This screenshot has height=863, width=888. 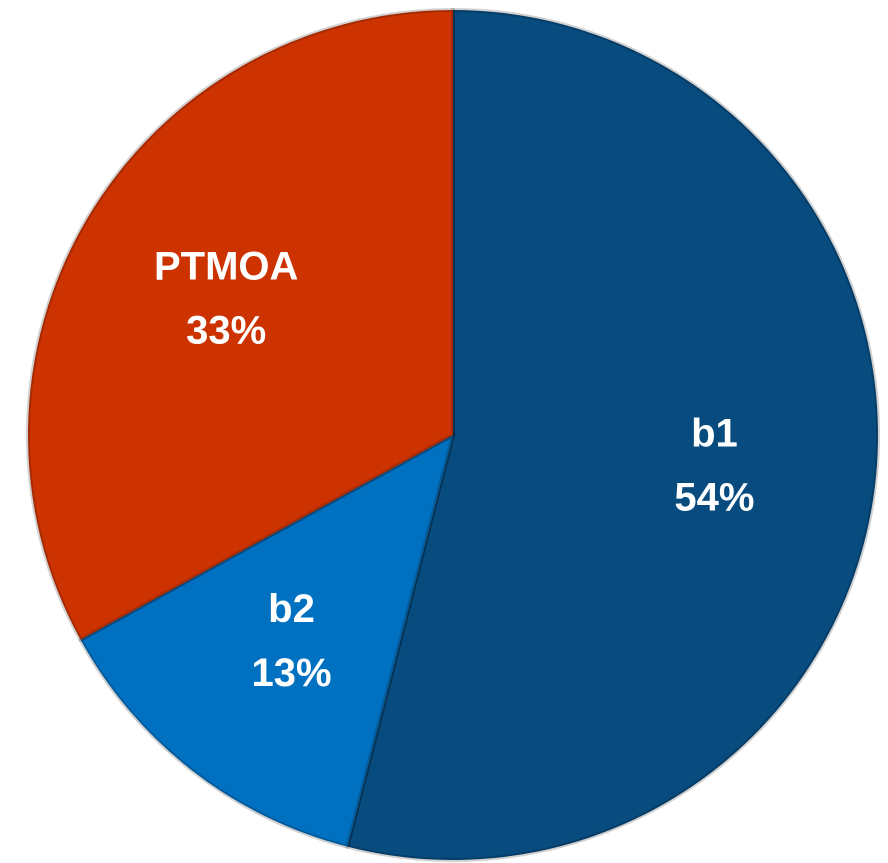 What do you see at coordinates (714, 434) in the screenshot?
I see `slice-category-label: b1` at bounding box center [714, 434].